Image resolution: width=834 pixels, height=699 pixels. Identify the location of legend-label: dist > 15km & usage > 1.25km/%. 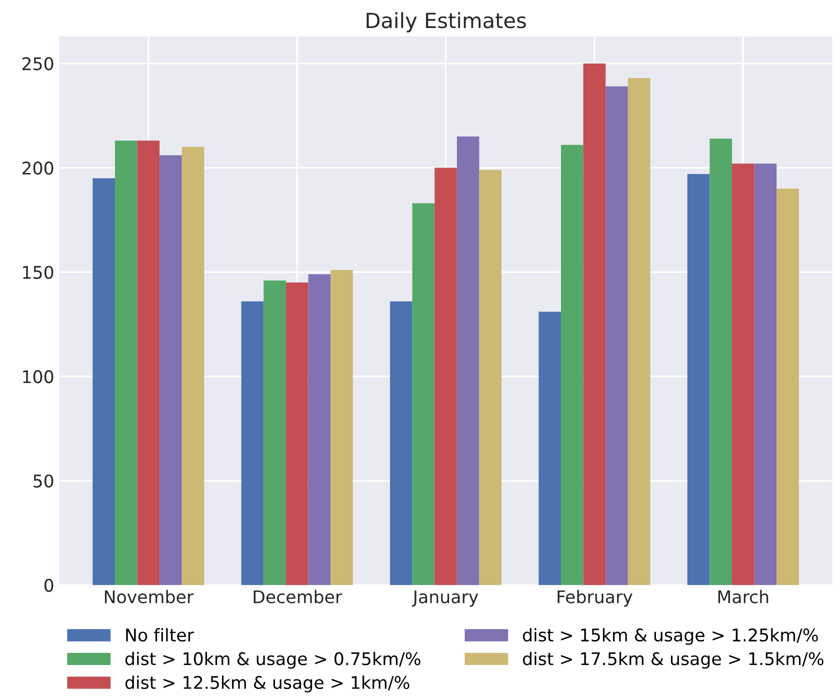
(670, 636).